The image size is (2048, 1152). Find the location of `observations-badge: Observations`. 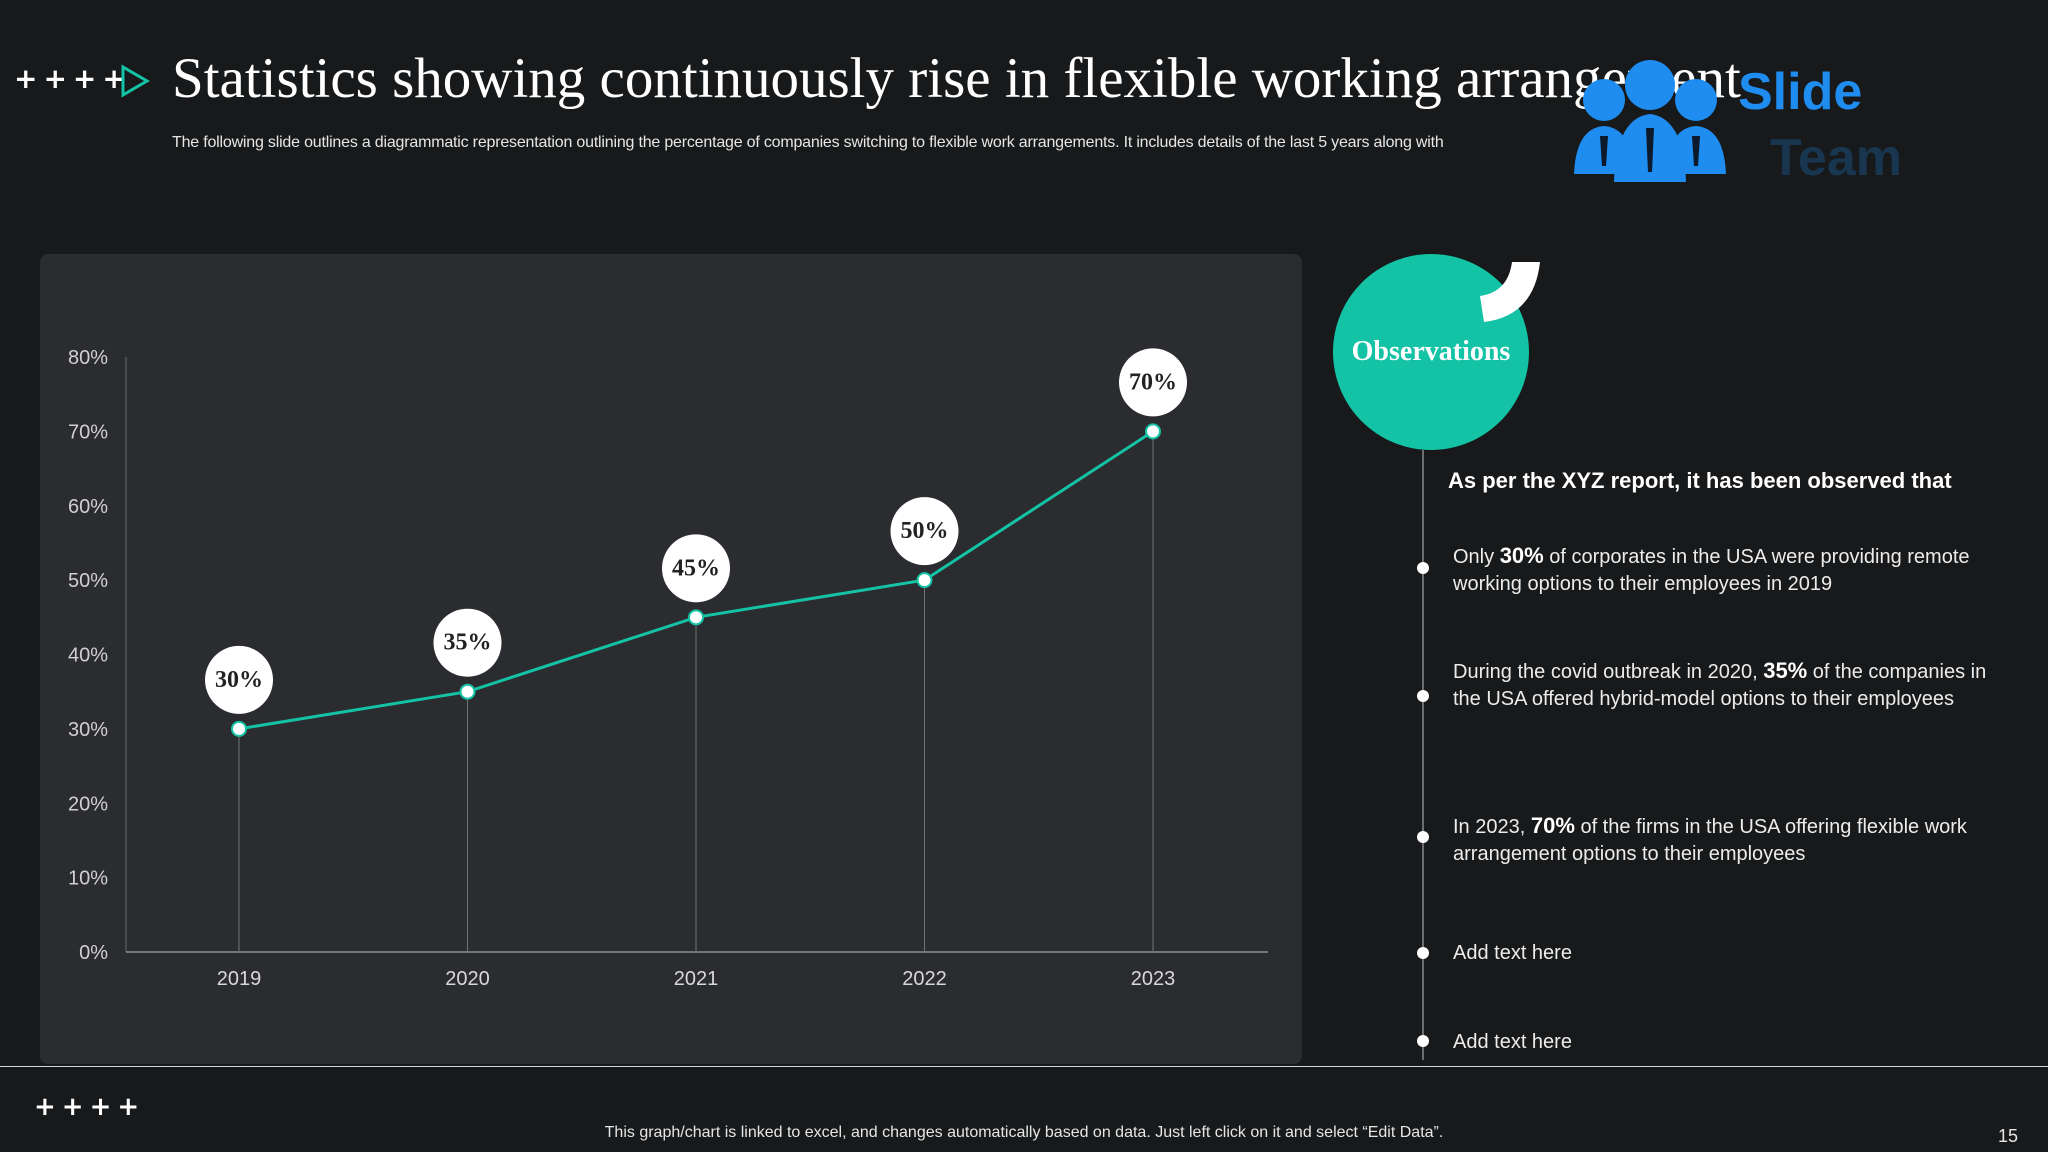

observations-badge: Observations is located at coordinates (1431, 352).